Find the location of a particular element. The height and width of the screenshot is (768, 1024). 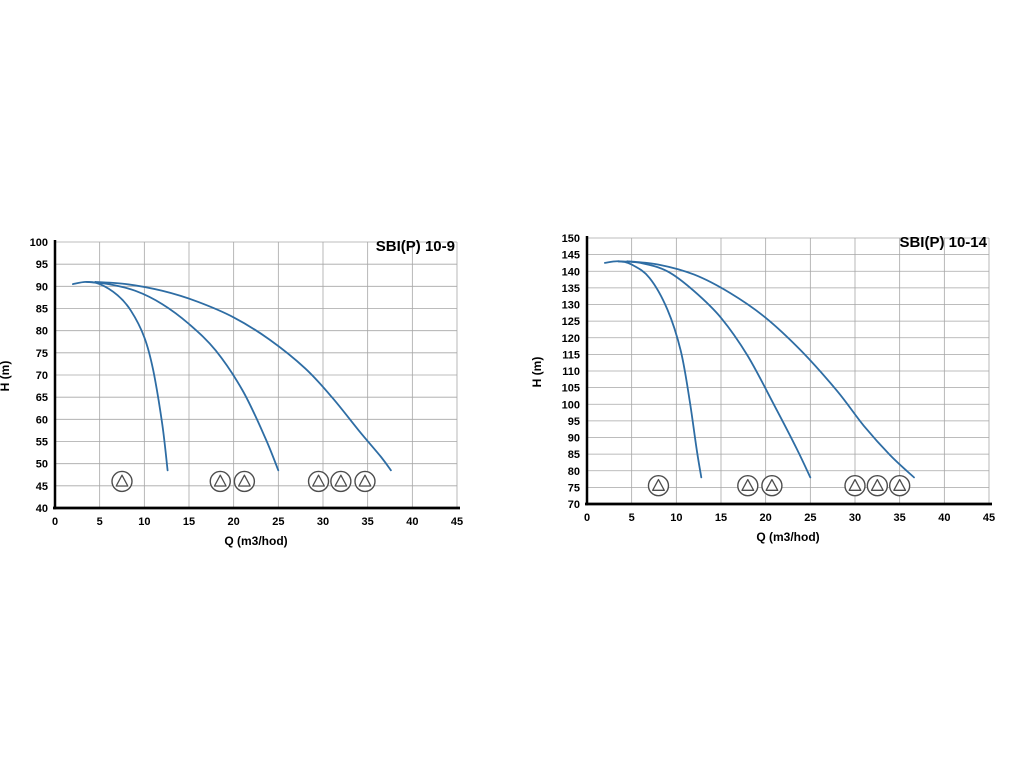

y-tick-label: 60 is located at coordinates (42, 420).